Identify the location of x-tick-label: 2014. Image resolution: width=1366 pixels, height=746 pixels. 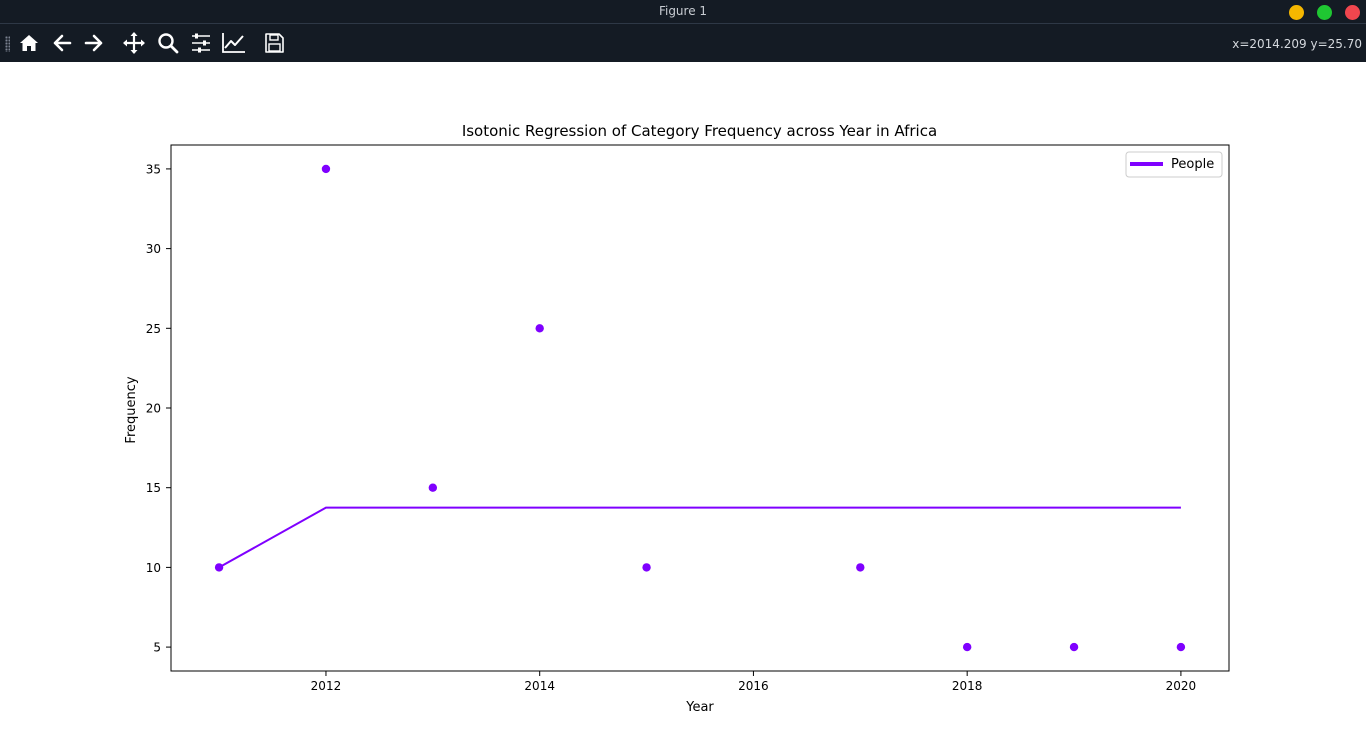
(539, 686).